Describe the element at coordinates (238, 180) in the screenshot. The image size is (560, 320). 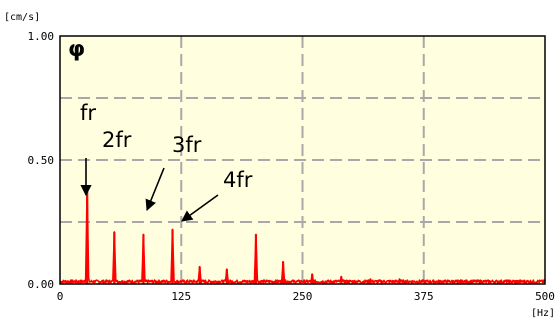
I see `annotation-4fr: 4fr` at that location.